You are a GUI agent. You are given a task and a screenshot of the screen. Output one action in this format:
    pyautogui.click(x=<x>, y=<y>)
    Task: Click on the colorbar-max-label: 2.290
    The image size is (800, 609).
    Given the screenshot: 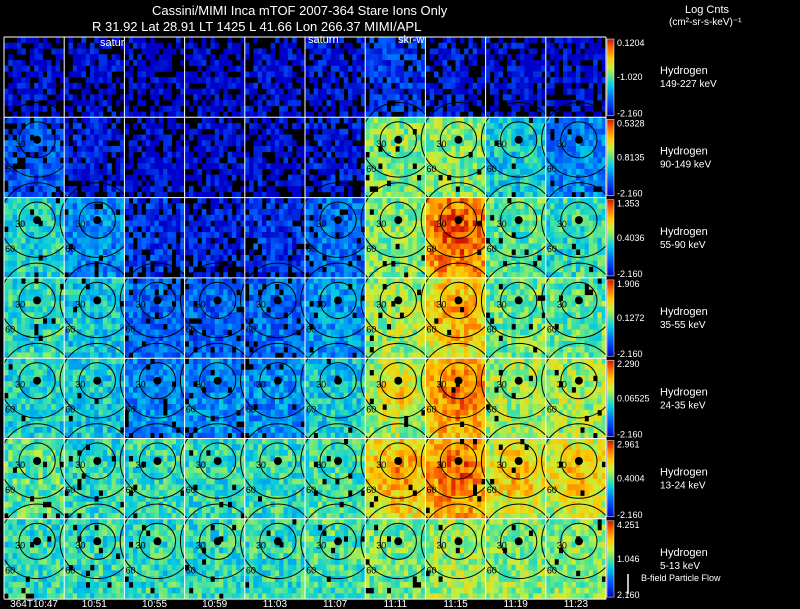 What is the action you would take?
    pyautogui.click(x=628, y=364)
    